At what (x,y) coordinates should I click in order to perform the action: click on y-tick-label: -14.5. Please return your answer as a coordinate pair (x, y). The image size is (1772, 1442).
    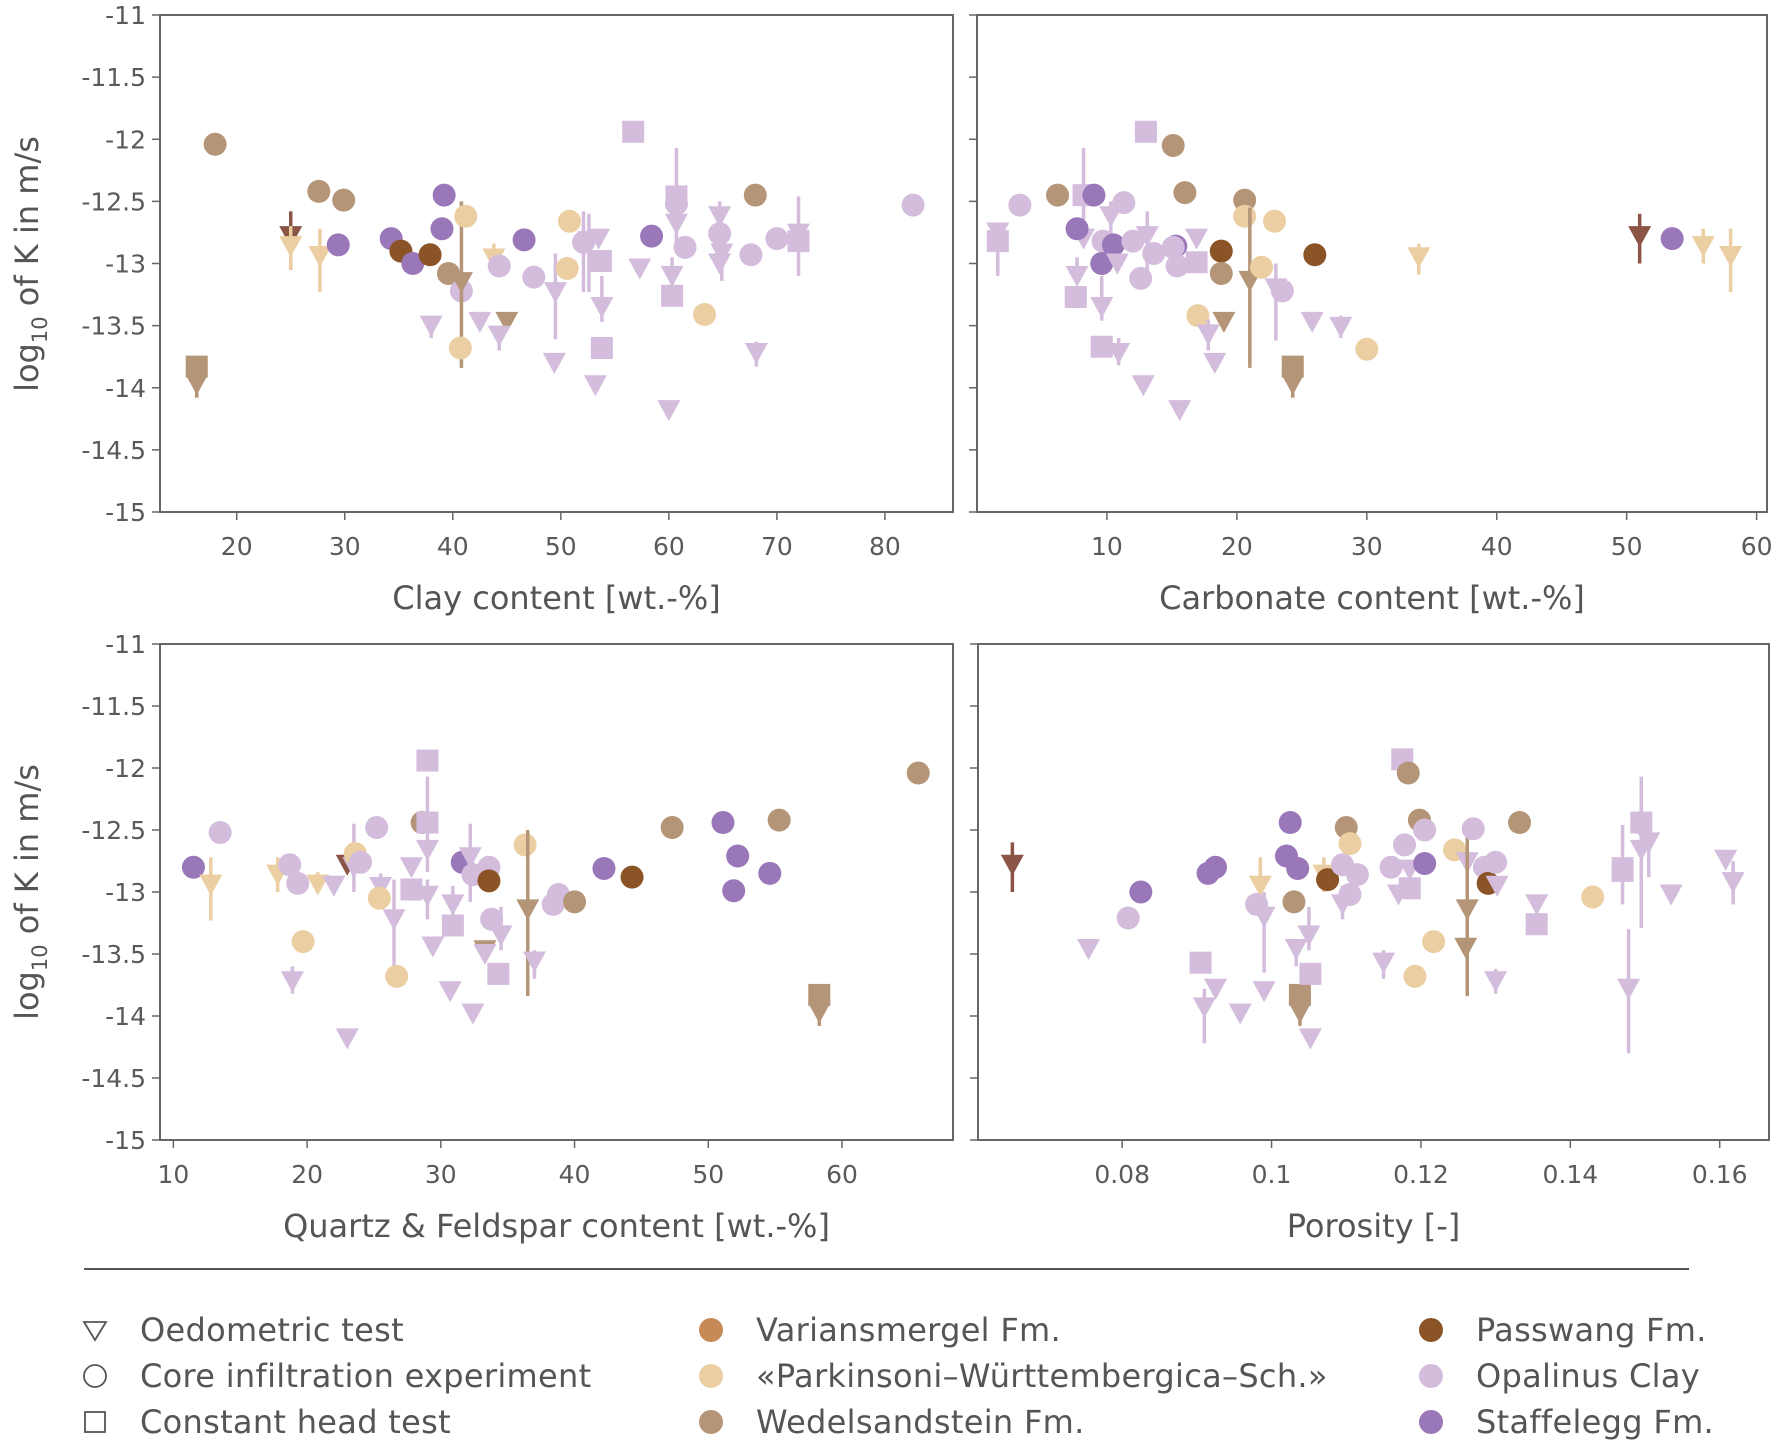
    Looking at the image, I should click on (113, 1078).